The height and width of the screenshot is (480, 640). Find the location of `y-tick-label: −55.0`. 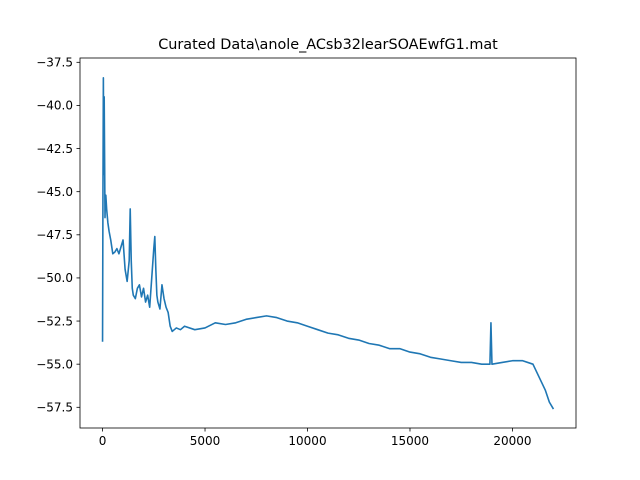

y-tick-label: −55.0 is located at coordinates (54, 364).